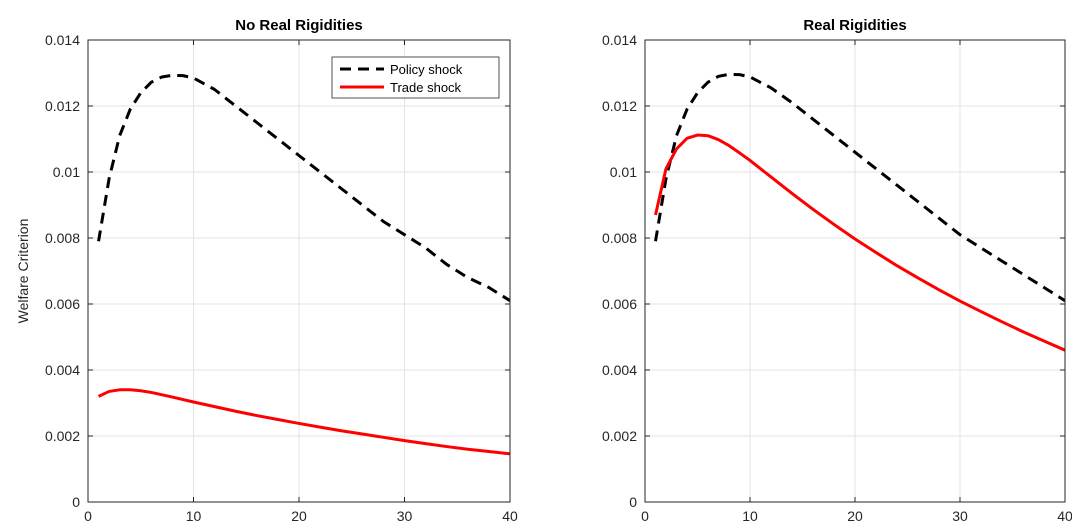  I want to click on y-axis-label: Welfare Criterion, so click(23, 271).